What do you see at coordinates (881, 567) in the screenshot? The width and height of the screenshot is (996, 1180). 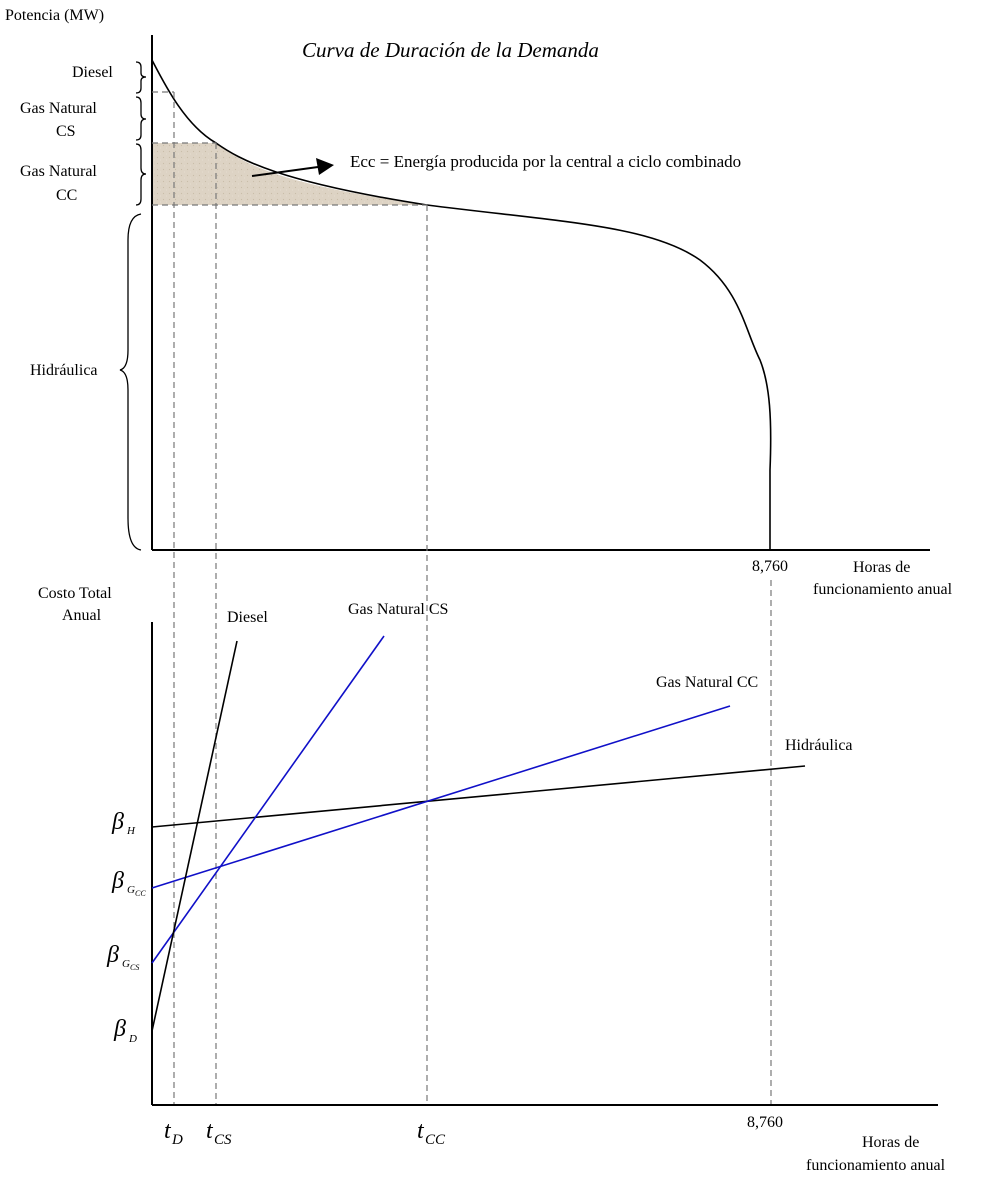 I see `top-x-axis-label-1: Horas de` at bounding box center [881, 567].